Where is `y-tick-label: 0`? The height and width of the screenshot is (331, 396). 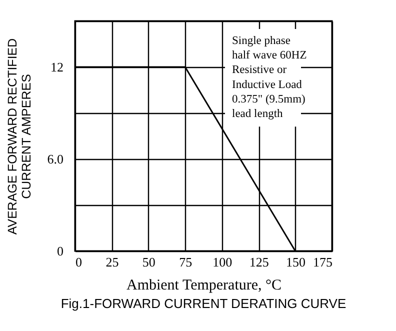 y-tick-label: 0 is located at coordinates (60, 251).